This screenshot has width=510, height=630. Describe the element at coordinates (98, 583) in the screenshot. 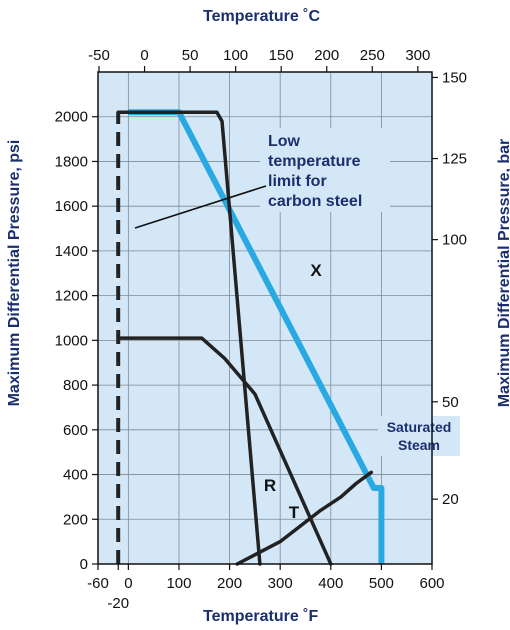

I see `tick-label-bottom: -60` at that location.